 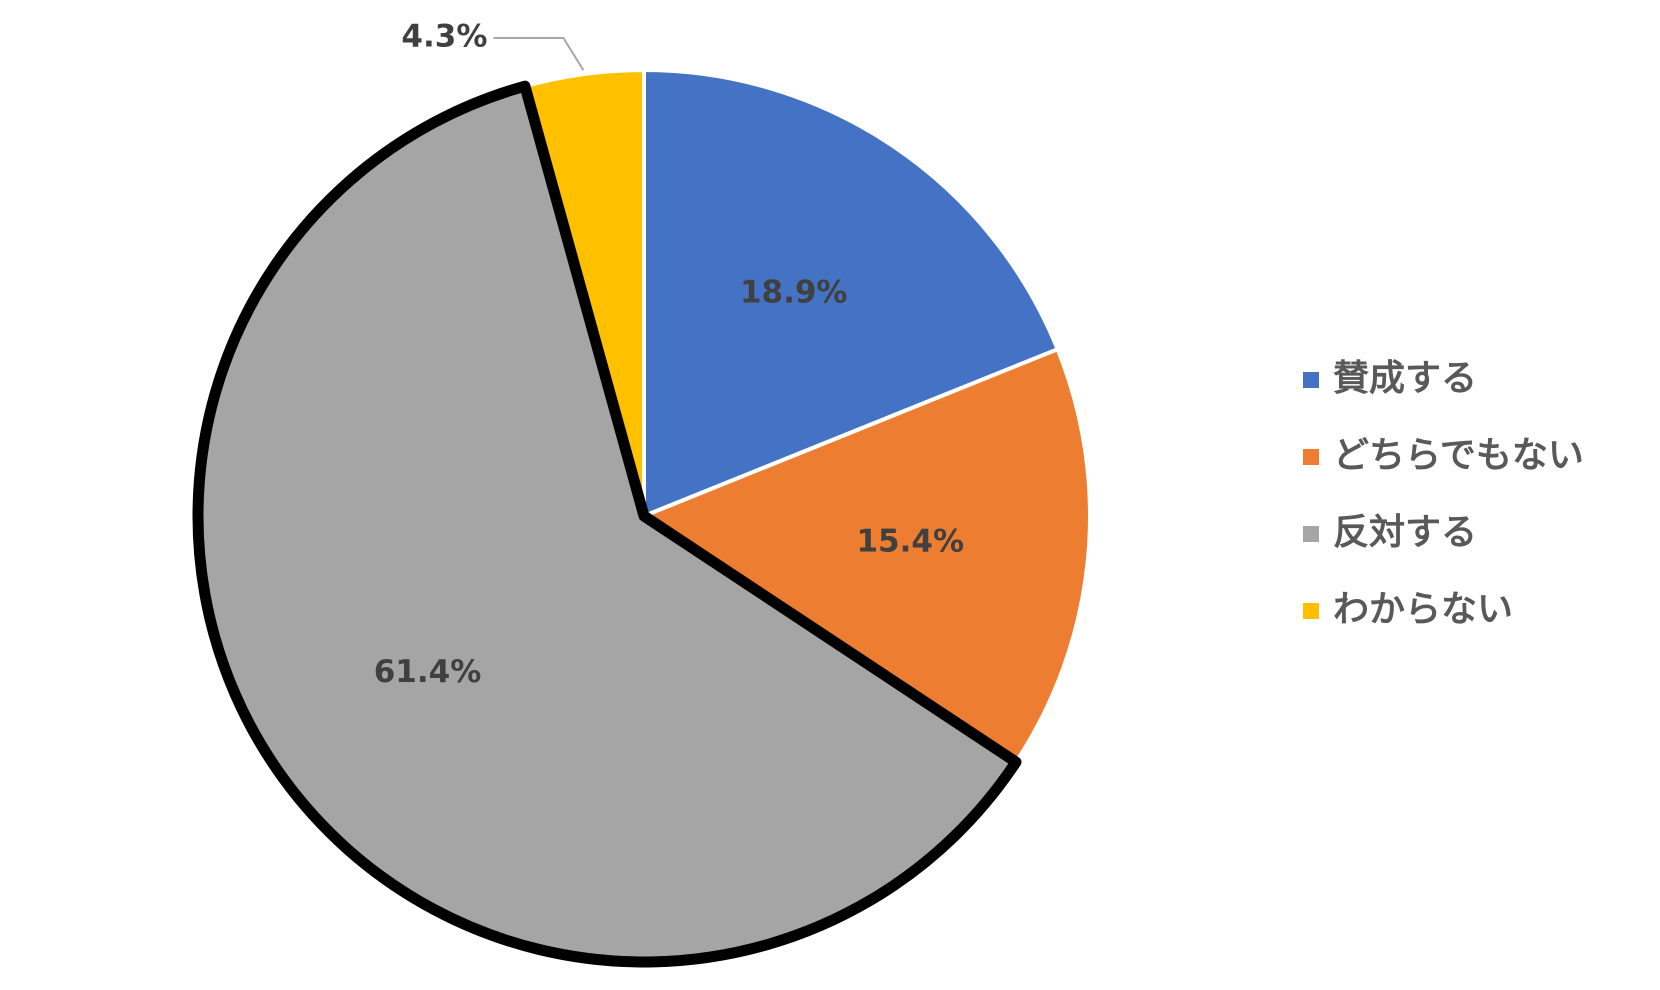 What do you see at coordinates (794, 293) in the screenshot?
I see `value-label: 18.9%` at bounding box center [794, 293].